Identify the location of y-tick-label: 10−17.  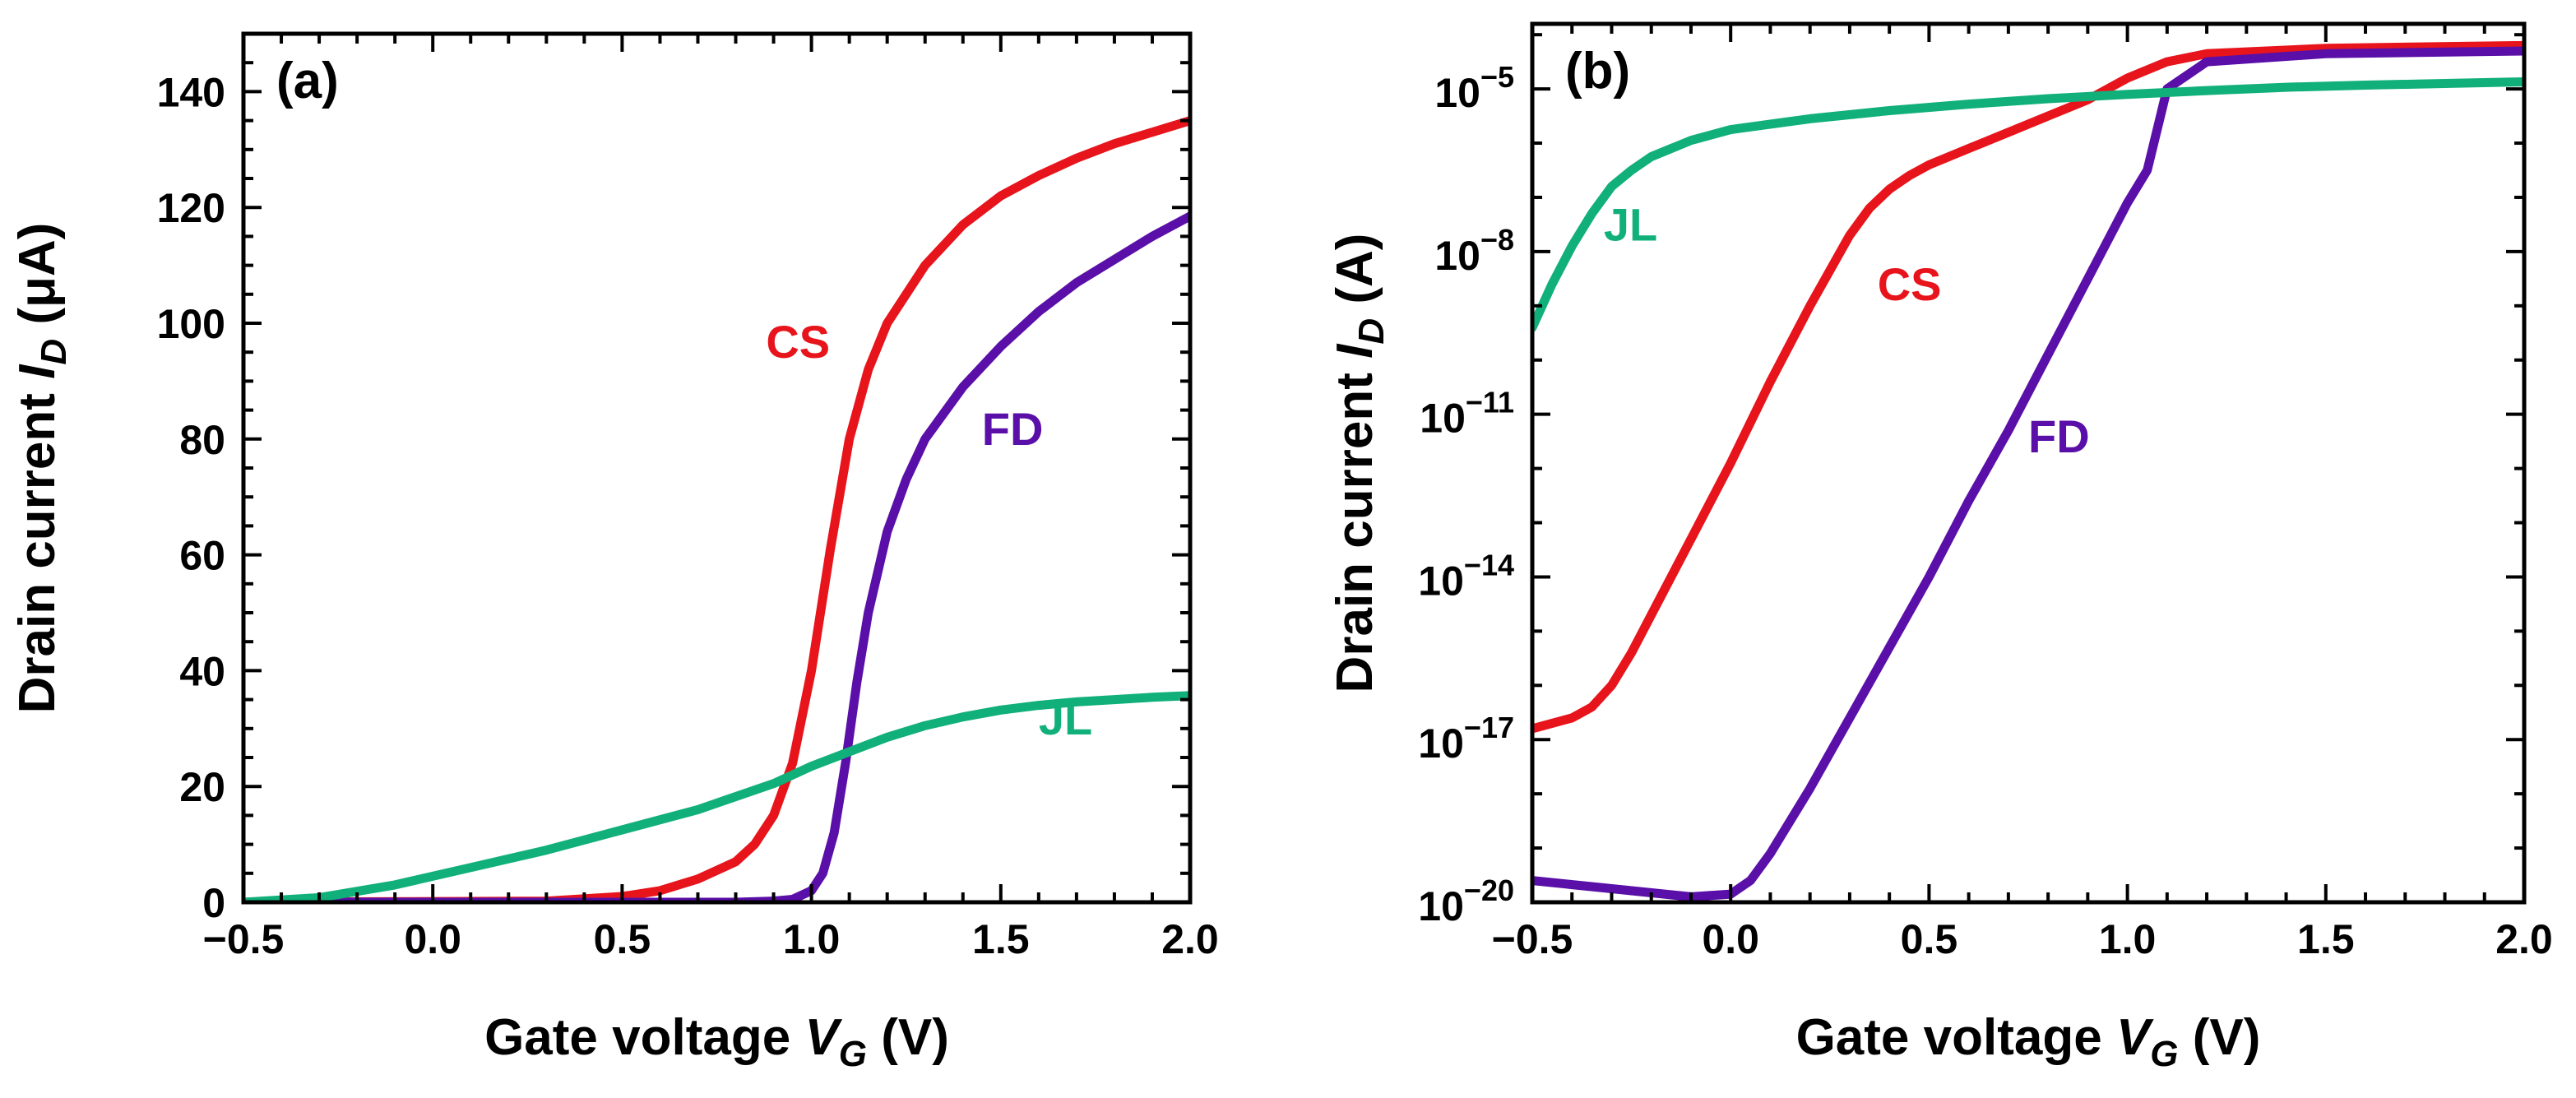
(1466, 739).